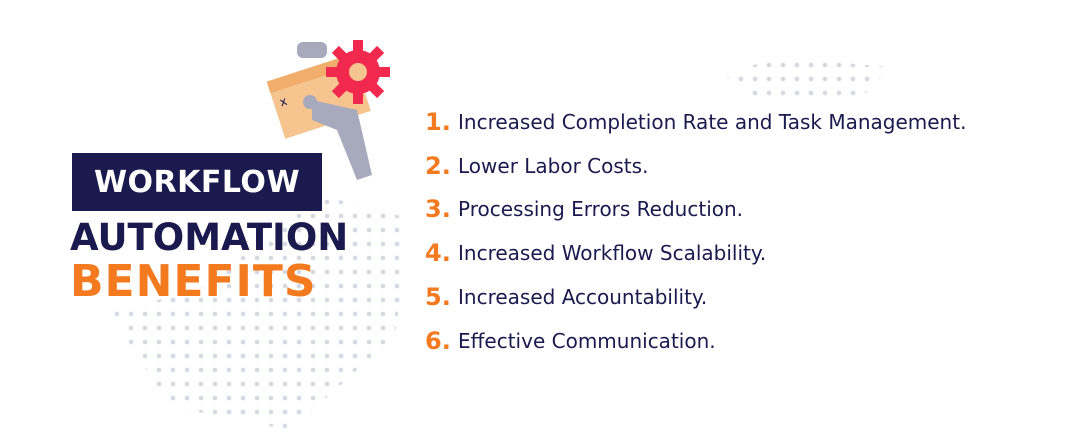  What do you see at coordinates (583, 297) in the screenshot?
I see `item-text: Increased Accountability.` at bounding box center [583, 297].